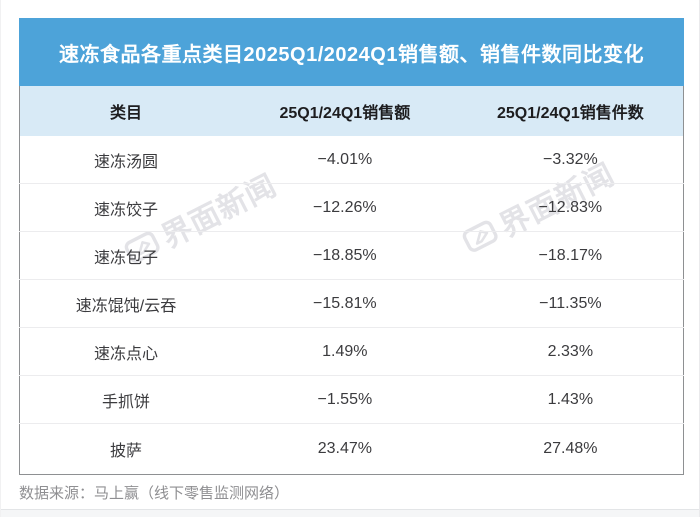  What do you see at coordinates (125, 399) in the screenshot?
I see `category-cell: 手抓饼` at bounding box center [125, 399].